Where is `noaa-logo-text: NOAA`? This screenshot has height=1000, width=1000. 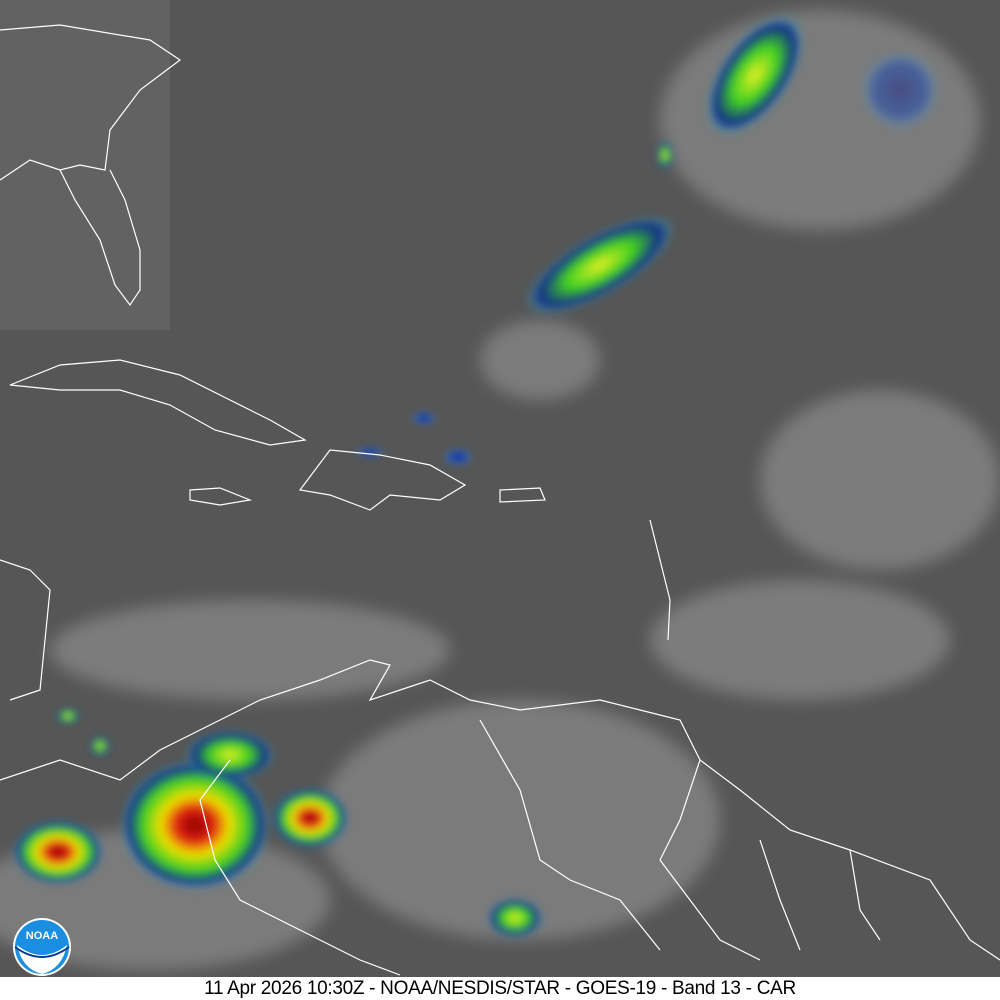 noaa-logo-text: NOAA is located at coordinates (42, 936).